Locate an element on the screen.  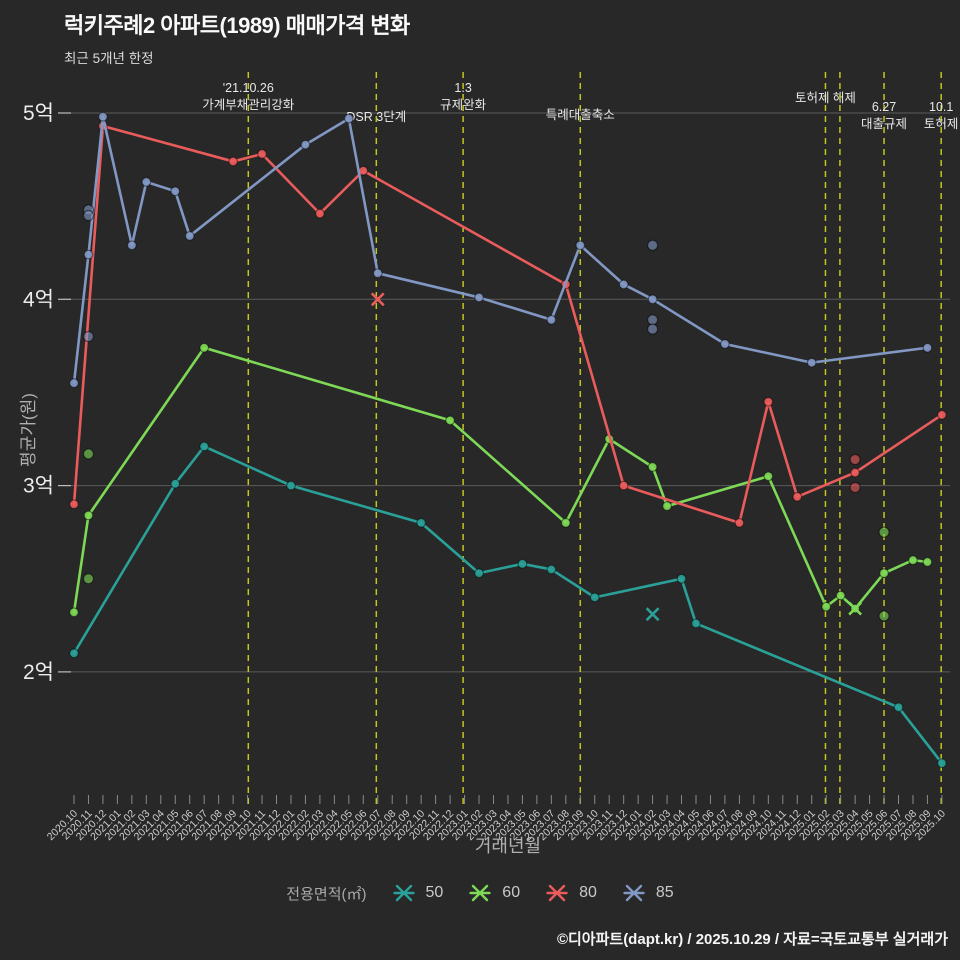
event-annotation: 대출규제 is located at coordinates (884, 124).